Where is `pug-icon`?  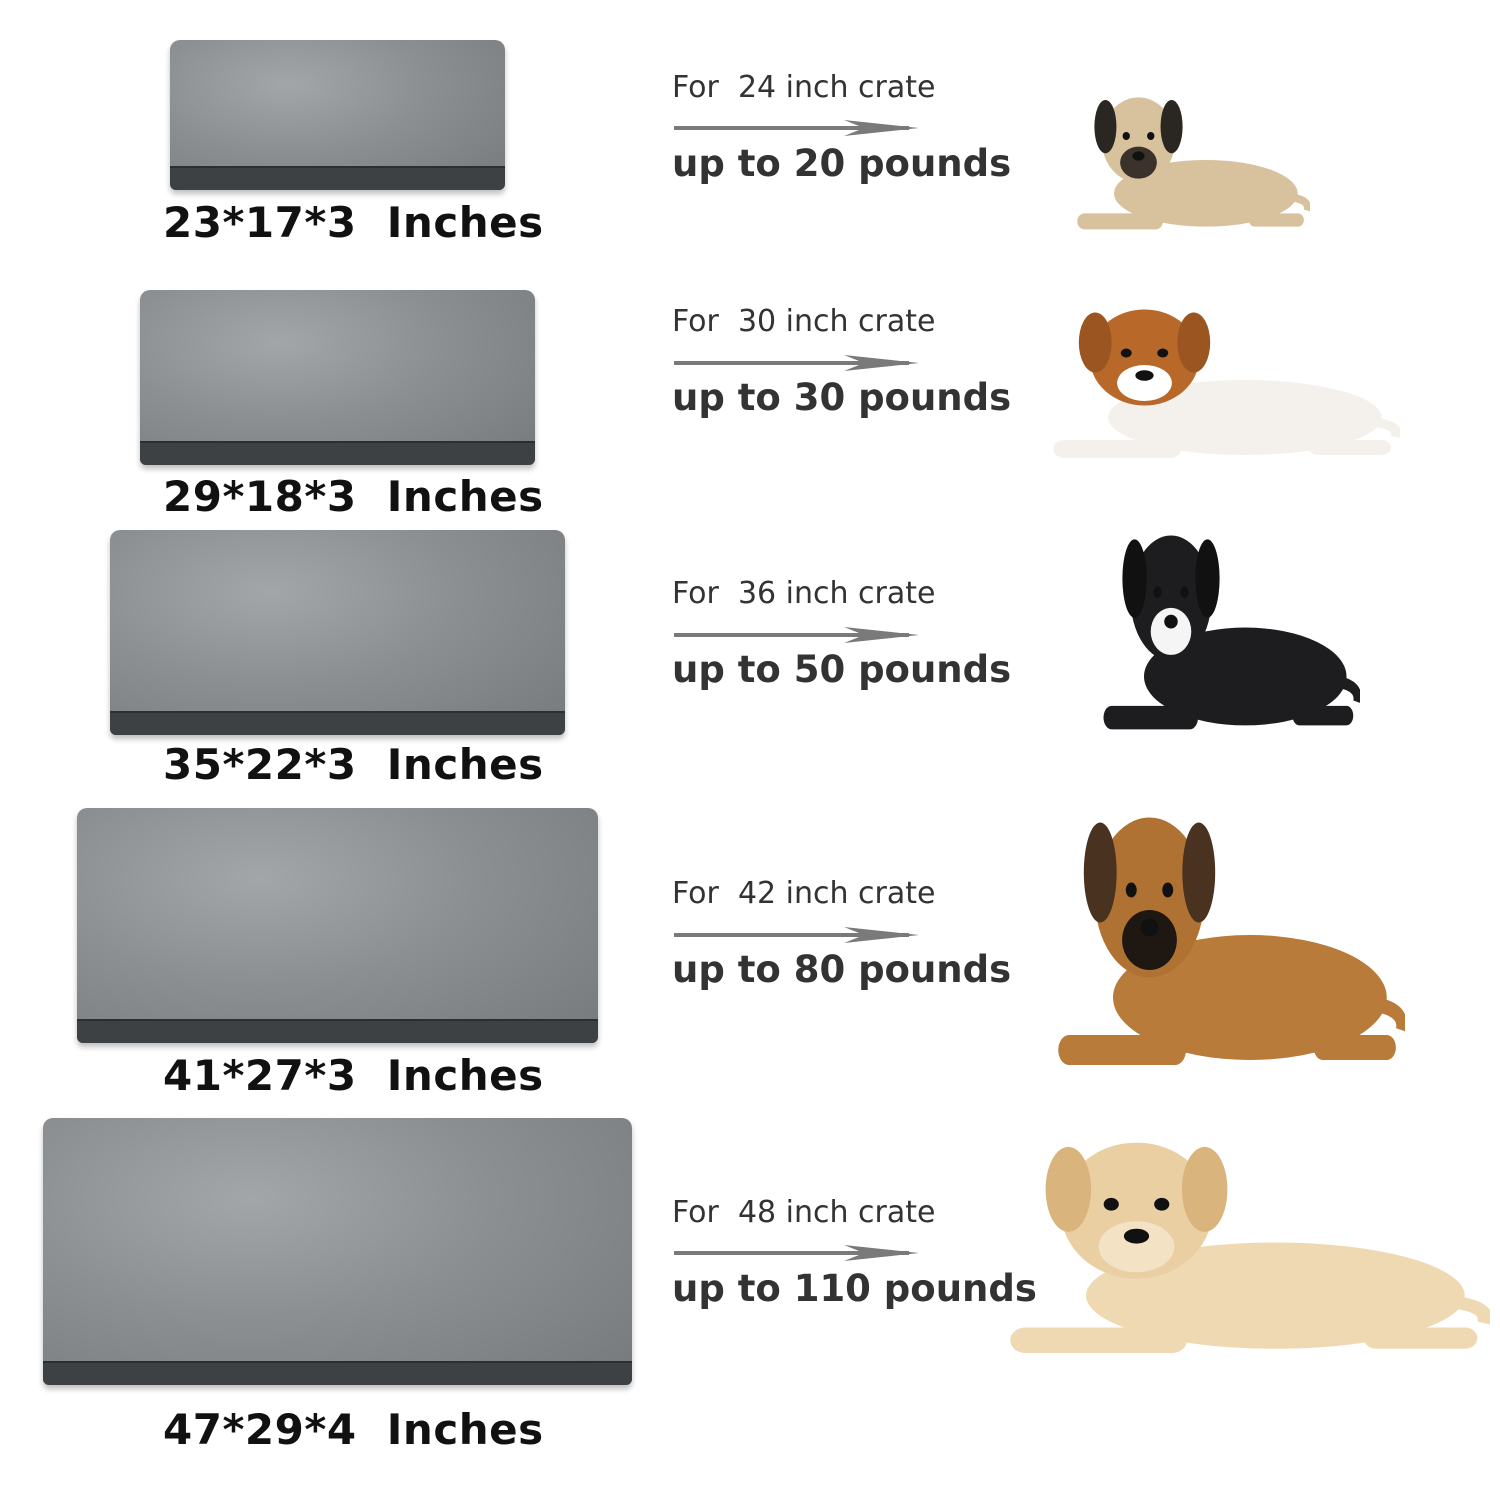 pug-icon is located at coordinates (1193, 163).